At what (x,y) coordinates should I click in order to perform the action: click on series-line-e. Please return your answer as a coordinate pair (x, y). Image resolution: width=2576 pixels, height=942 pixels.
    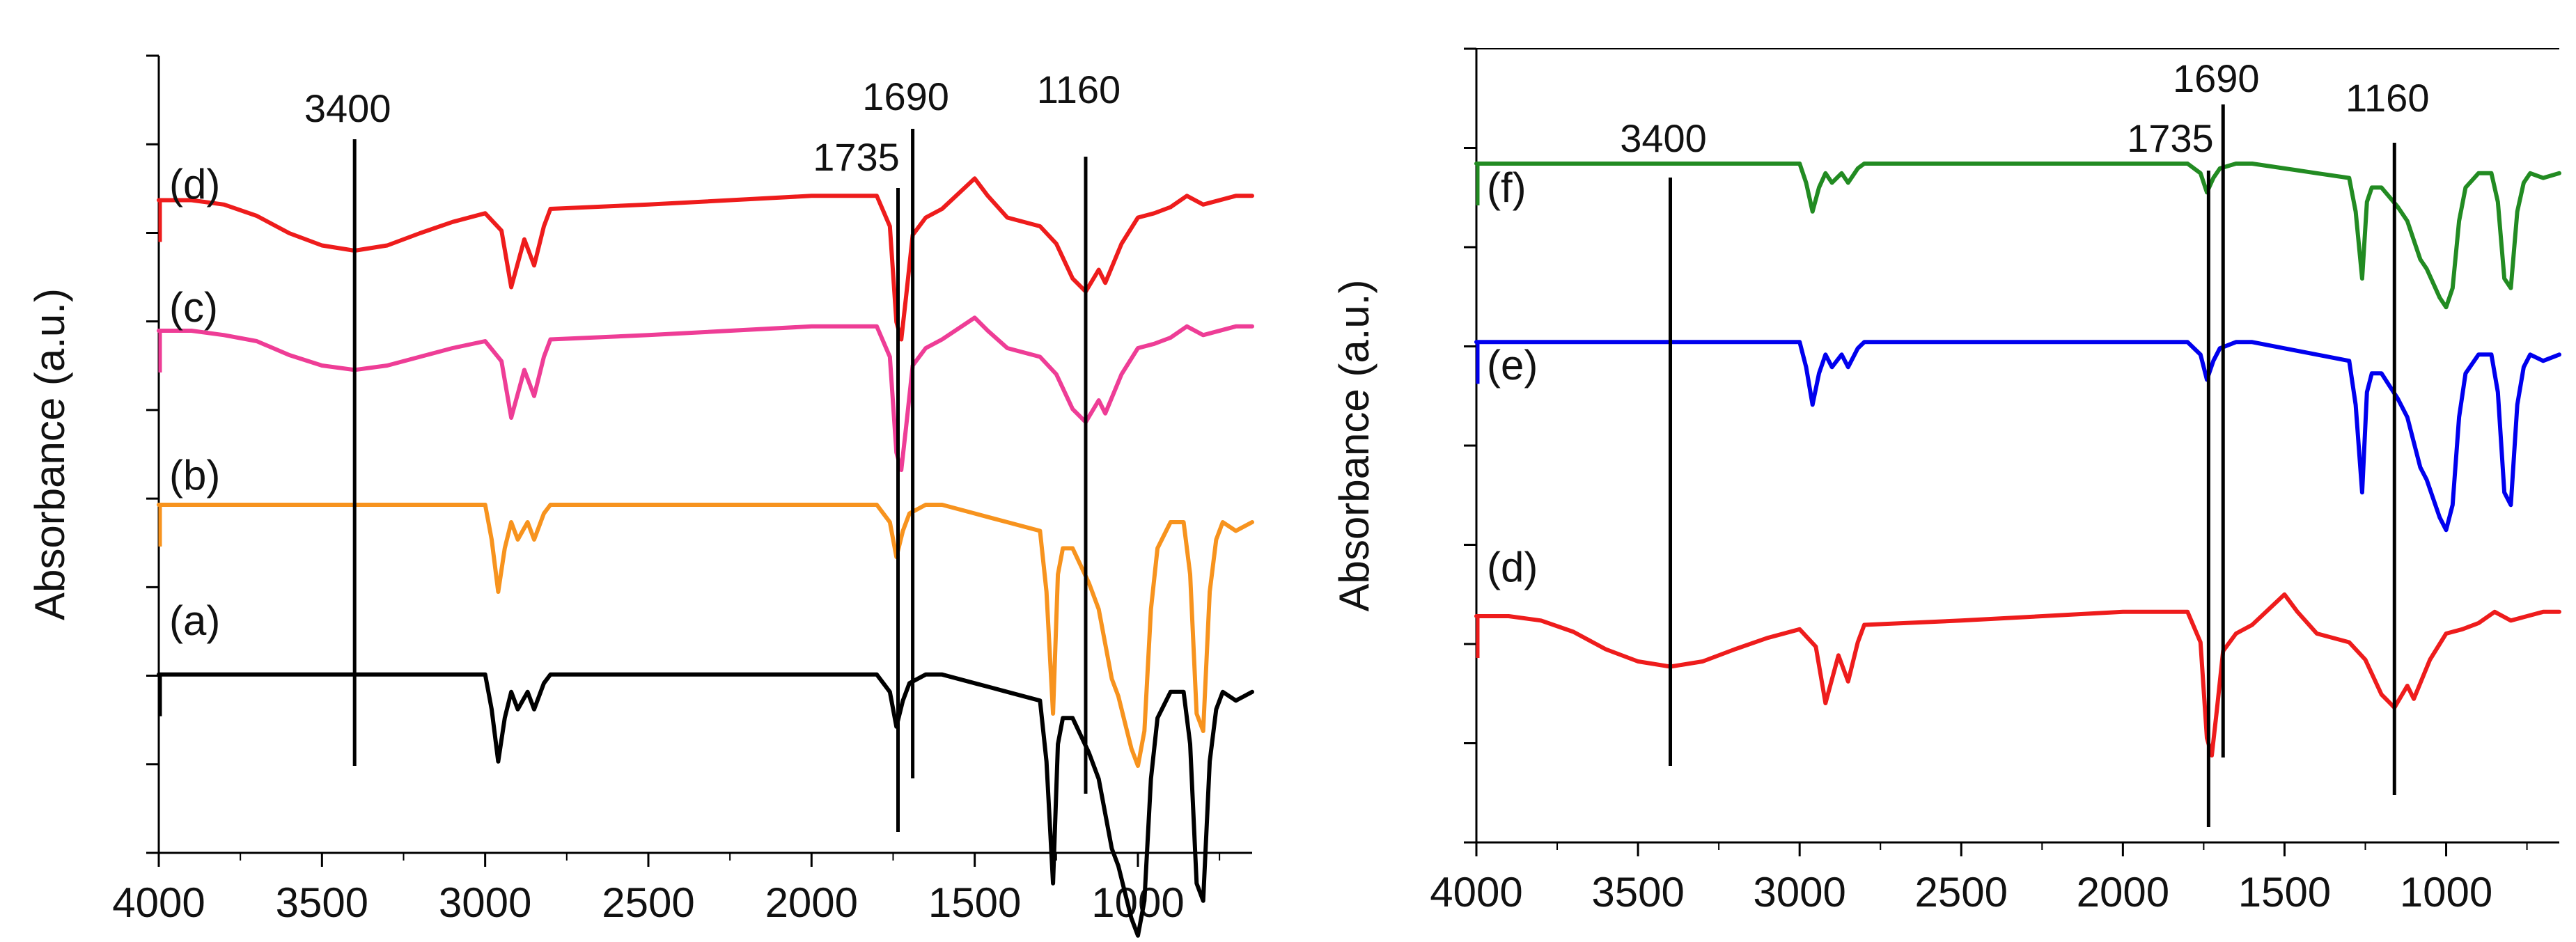
    Looking at the image, I should click on (2017, 437).